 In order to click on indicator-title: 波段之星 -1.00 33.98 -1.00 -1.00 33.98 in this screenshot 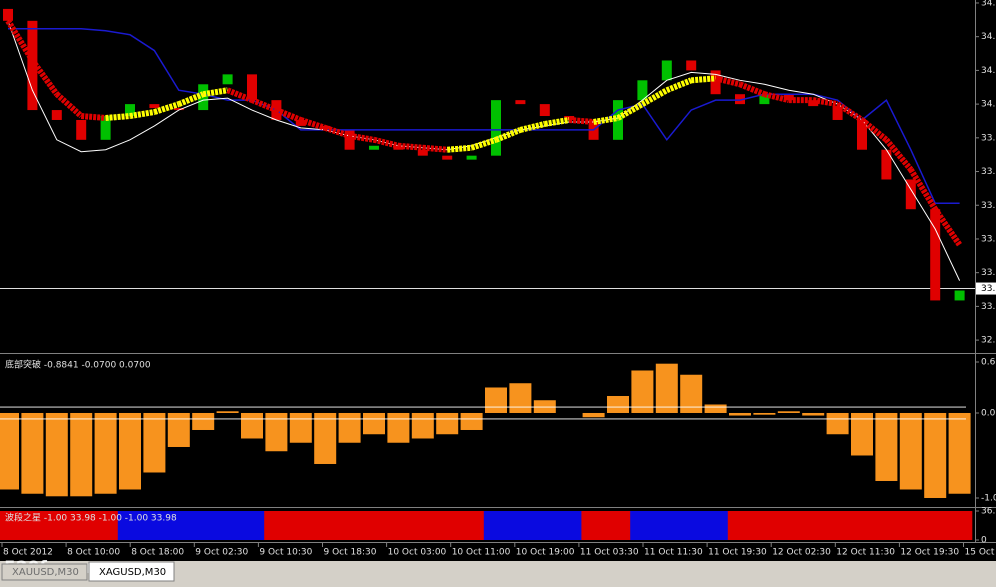, I will do `click(91, 518)`.